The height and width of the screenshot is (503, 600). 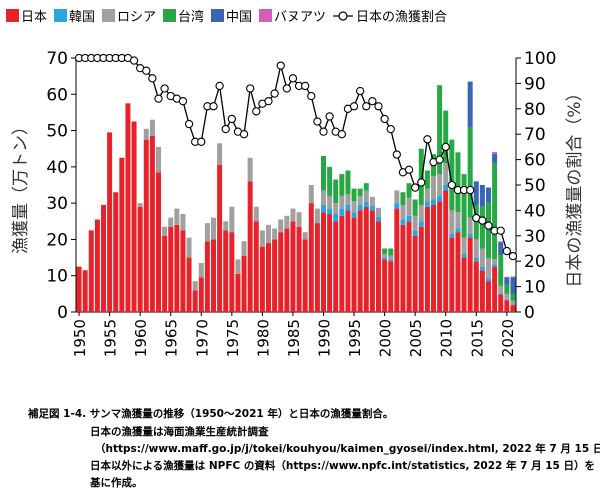 What do you see at coordinates (57, 240) in the screenshot?
I see `y-left-tick-2: 20` at bounding box center [57, 240].